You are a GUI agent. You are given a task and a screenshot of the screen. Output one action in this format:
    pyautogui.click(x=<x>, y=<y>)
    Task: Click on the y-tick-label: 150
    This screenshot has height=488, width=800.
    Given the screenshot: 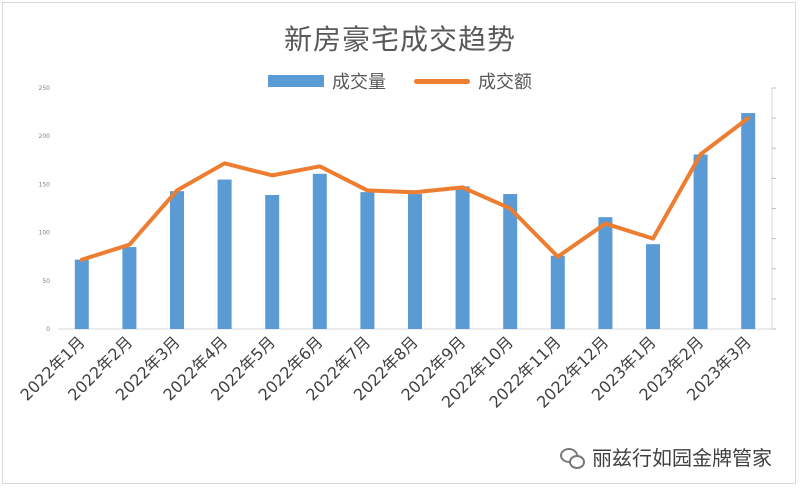 What is the action you would take?
    pyautogui.click(x=45, y=184)
    